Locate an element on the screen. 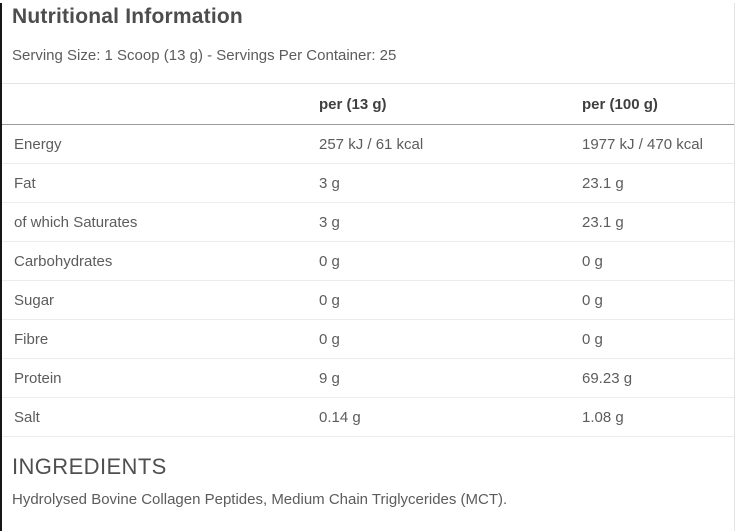 Image resolution: width=735 pixels, height=531 pixels. nutrient-label: Fat is located at coordinates (154, 183).